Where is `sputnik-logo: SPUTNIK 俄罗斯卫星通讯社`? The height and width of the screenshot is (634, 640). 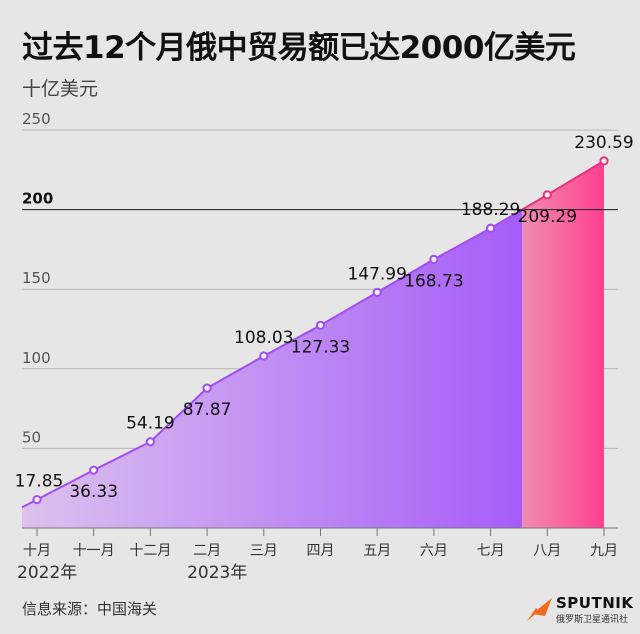 sputnik-logo: SPUTNIK 俄罗斯卫星通讯社 is located at coordinates (579, 610).